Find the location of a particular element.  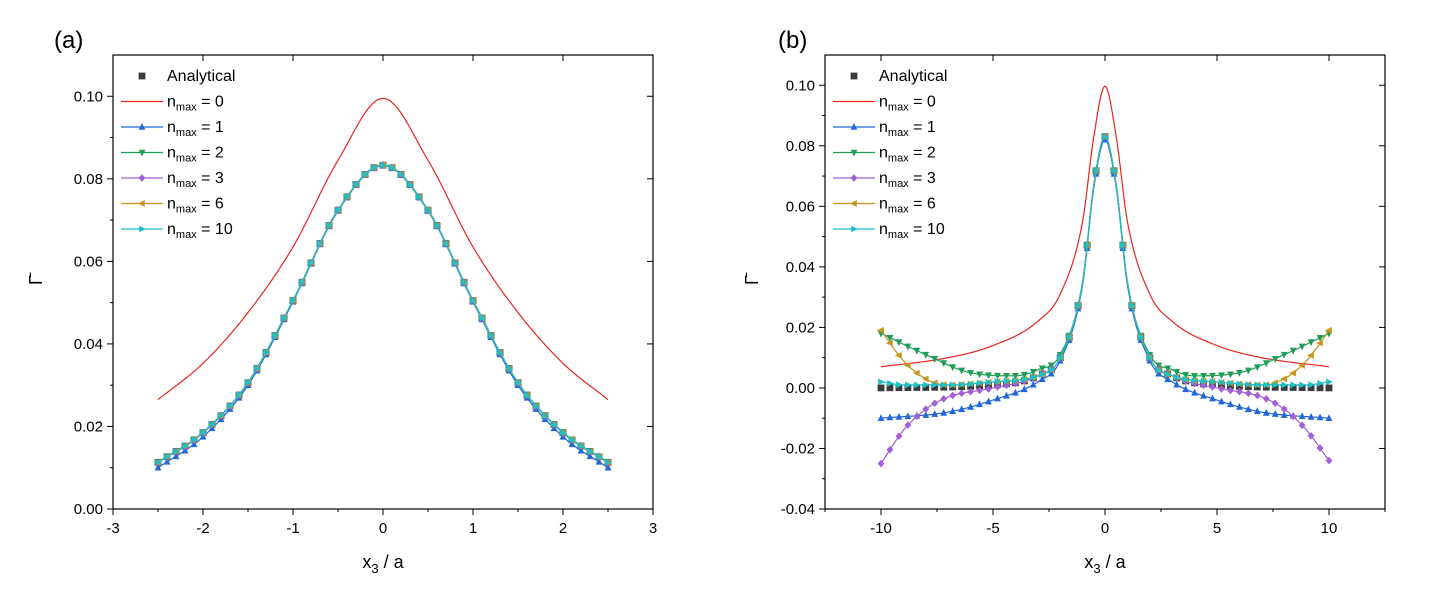

legend-item: nmax = 1 is located at coordinates (884, 129).